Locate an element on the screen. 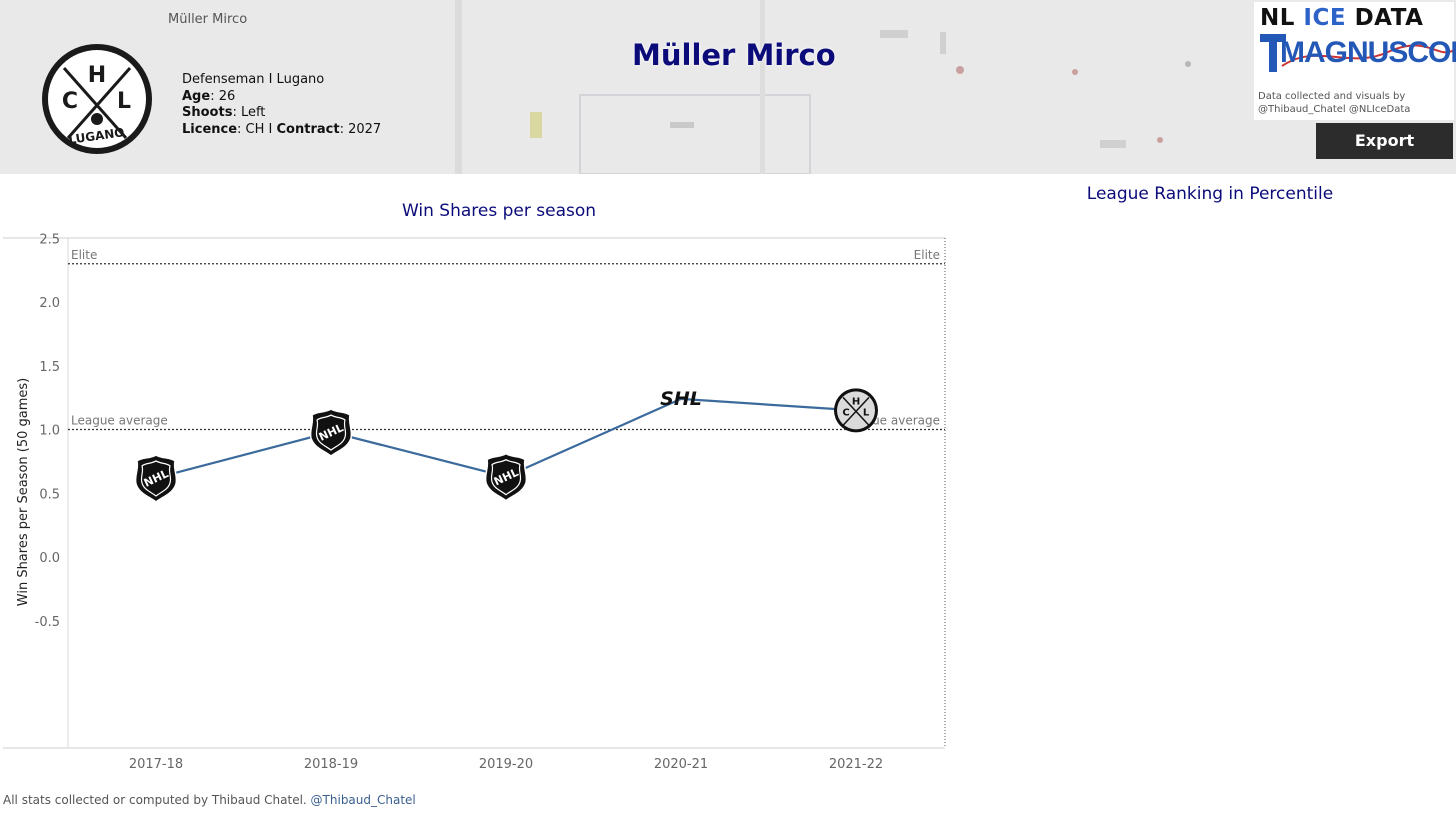  shl-logo-icon: SHL is located at coordinates (681, 399).